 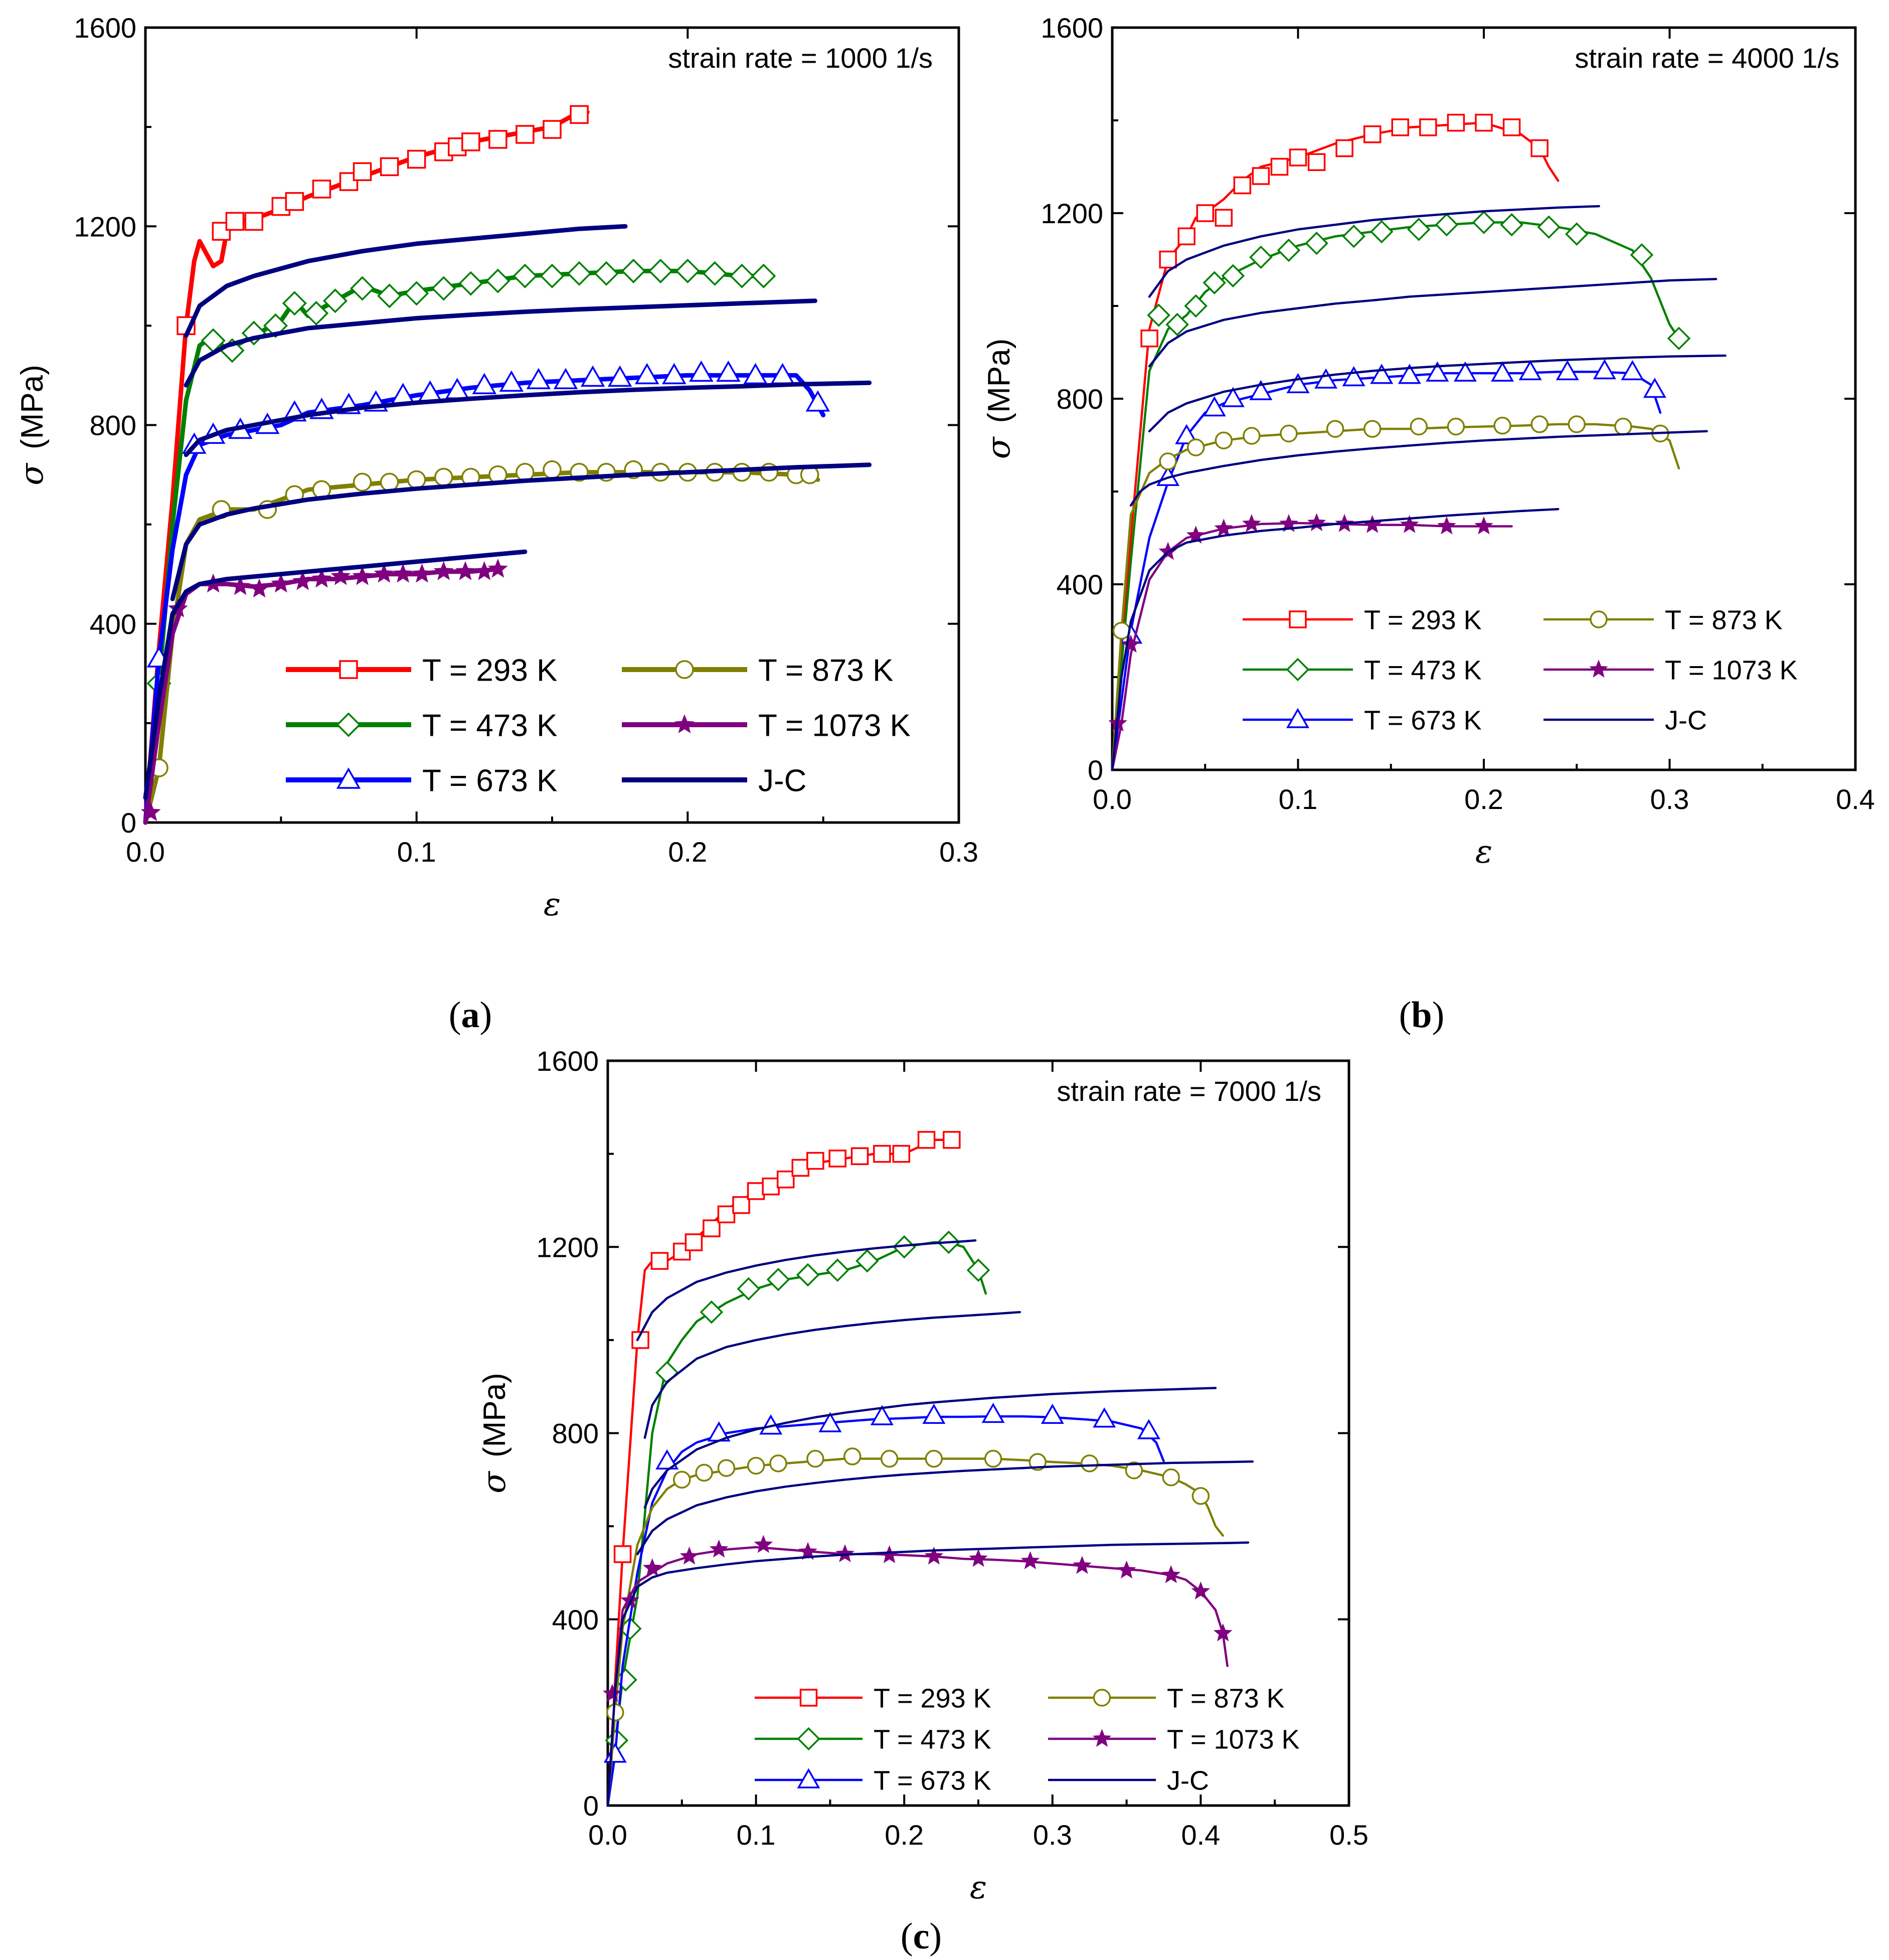 What do you see at coordinates (494, 1482) in the screenshot?
I see `y-axis-symbol: σ` at bounding box center [494, 1482].